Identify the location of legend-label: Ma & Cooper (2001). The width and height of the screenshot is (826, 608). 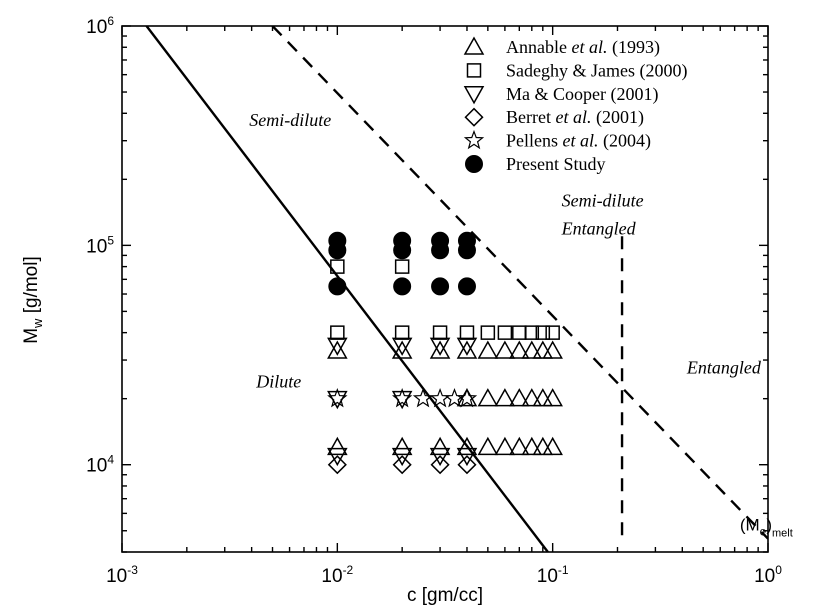
(582, 94).